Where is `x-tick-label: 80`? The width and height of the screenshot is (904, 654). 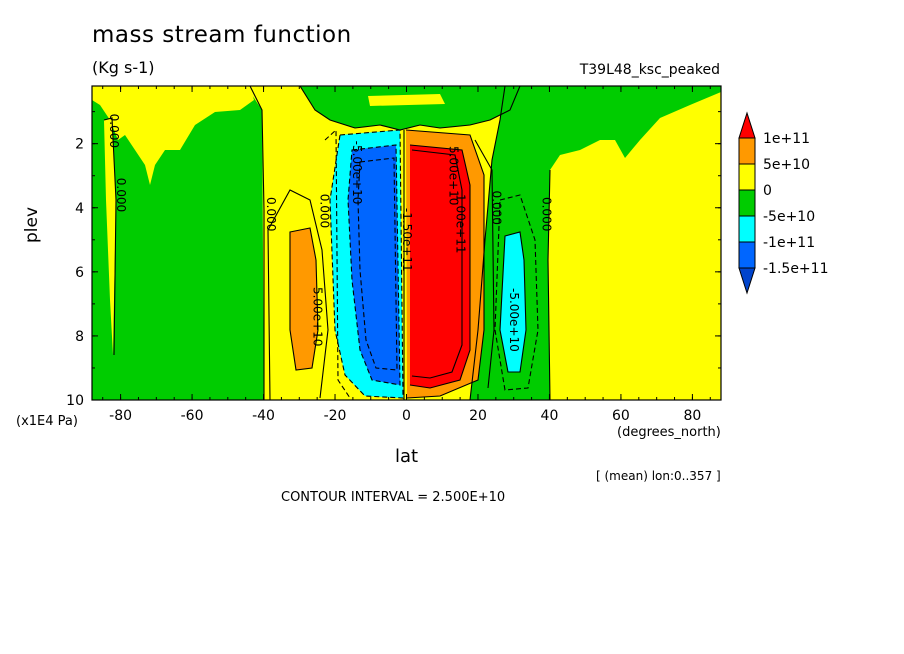
x-tick-label: 80 is located at coordinates (692, 416).